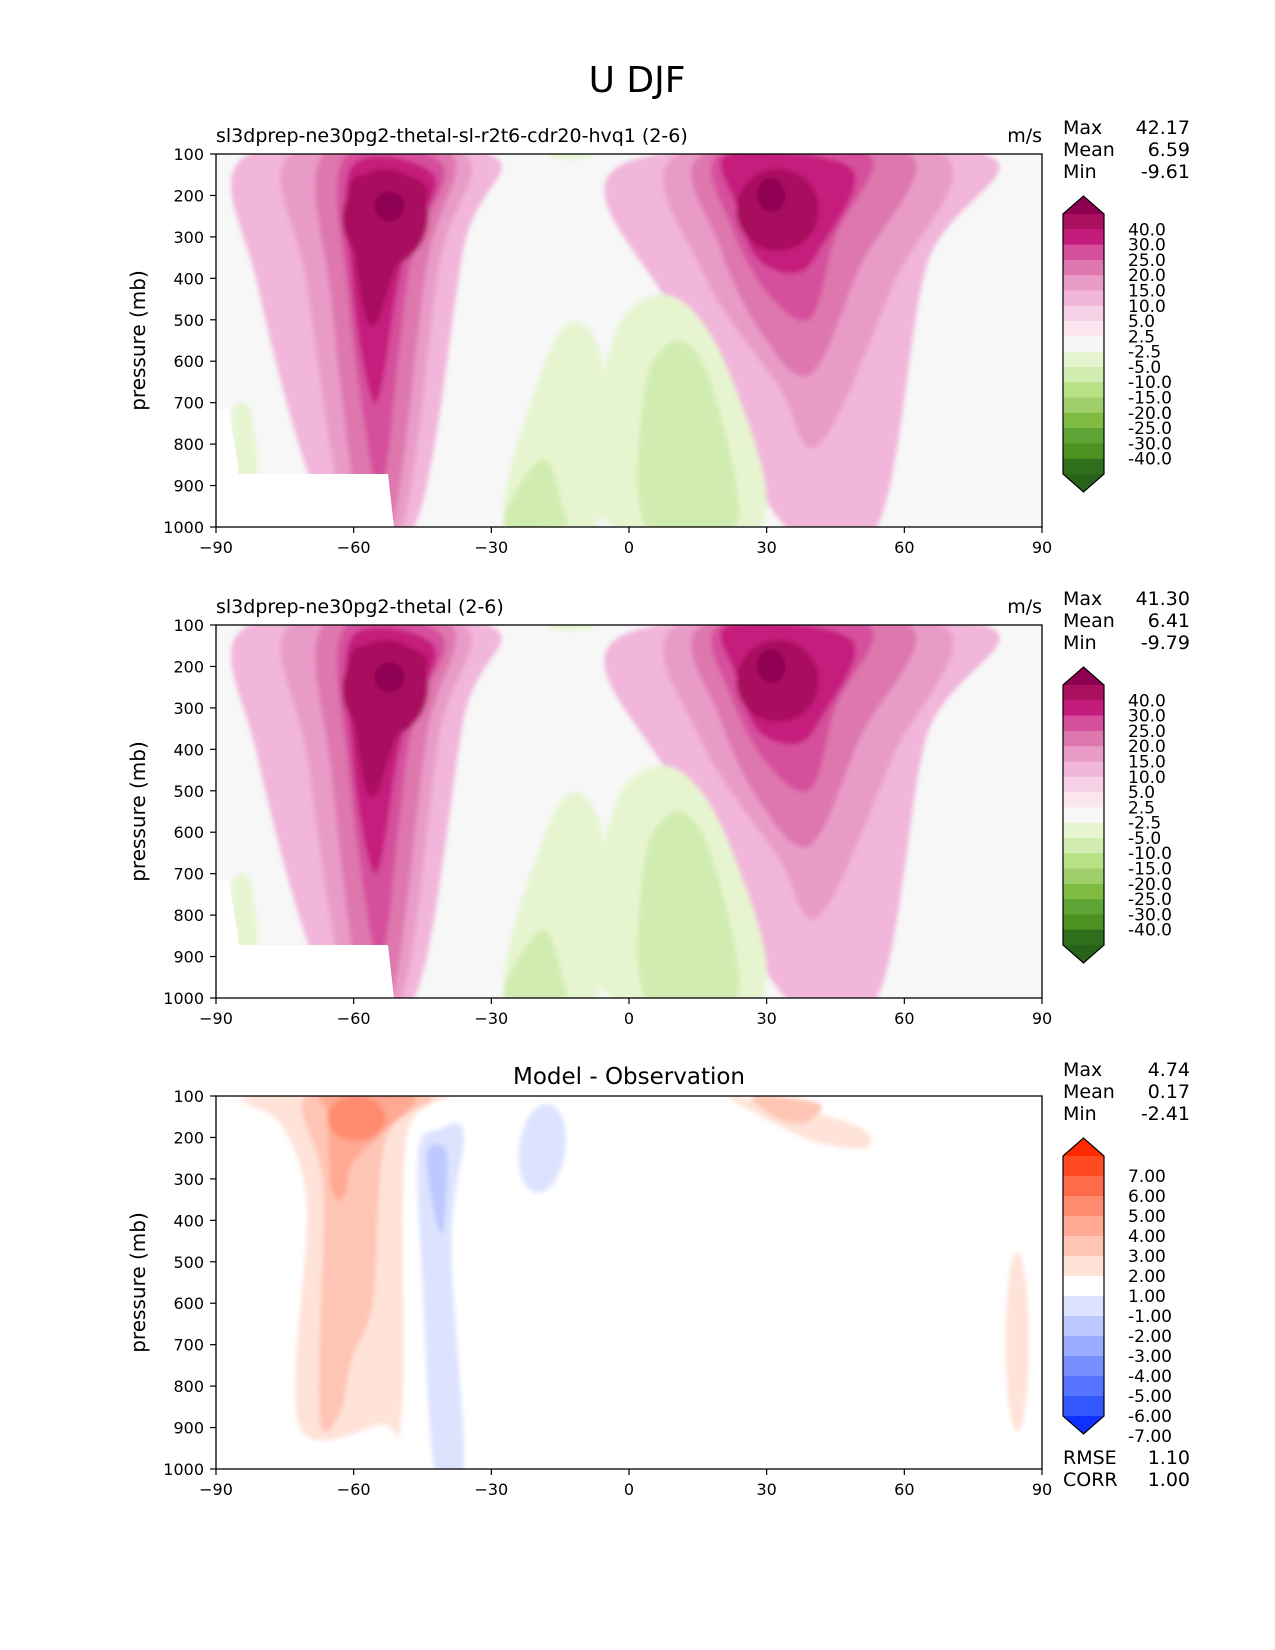 This screenshot has height=1650, width=1275. Describe the element at coordinates (1147, 1277) in the screenshot. I see `colorbar-label: 2.00` at that location.